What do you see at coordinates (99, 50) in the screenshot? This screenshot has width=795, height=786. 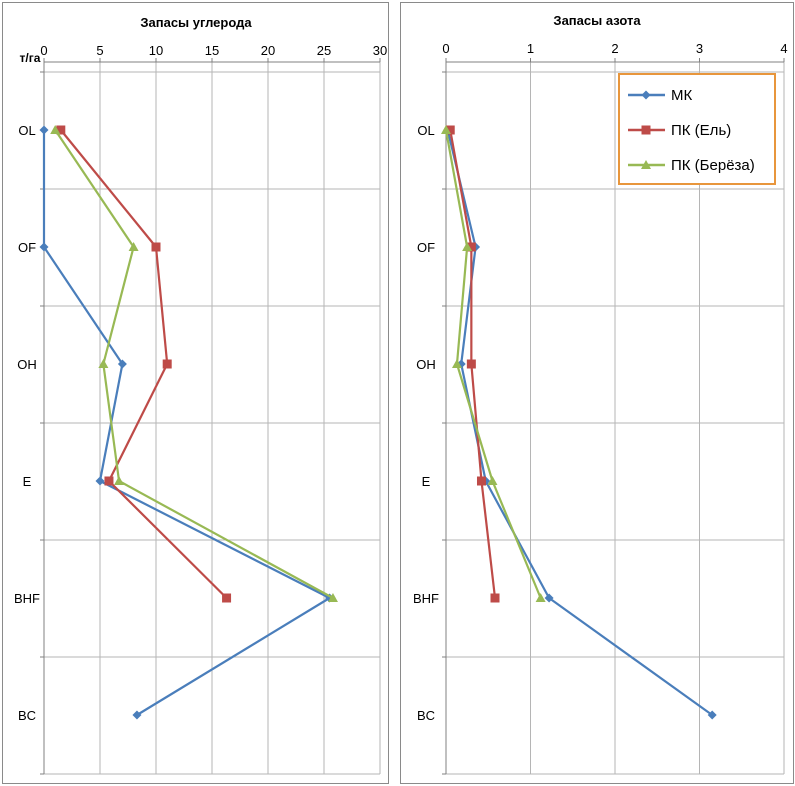 I see `x-tick-label: 5` at bounding box center [99, 50].